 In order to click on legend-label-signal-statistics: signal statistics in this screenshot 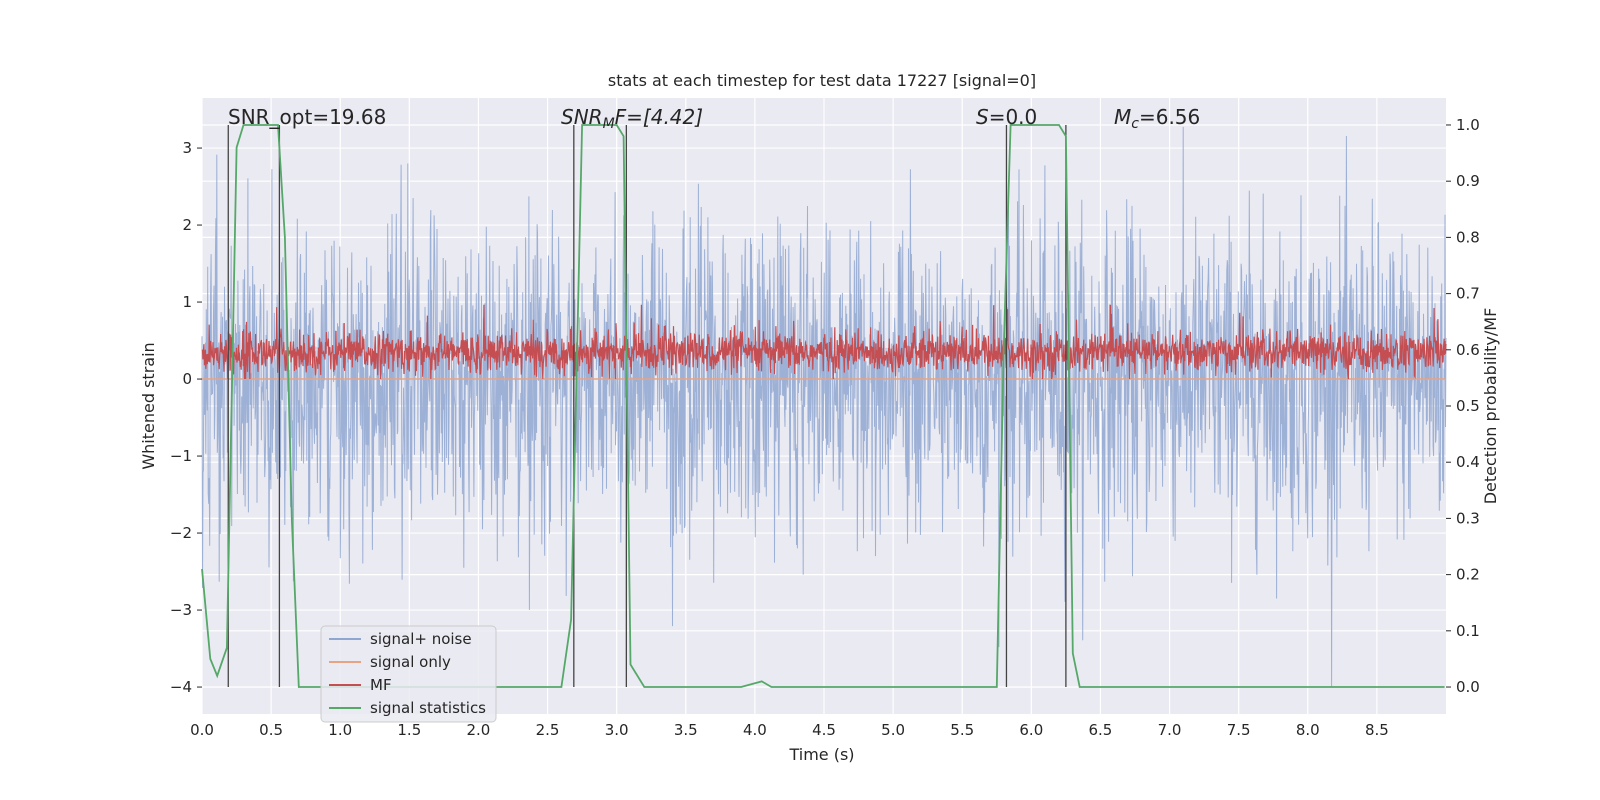, I will do `click(428, 708)`.